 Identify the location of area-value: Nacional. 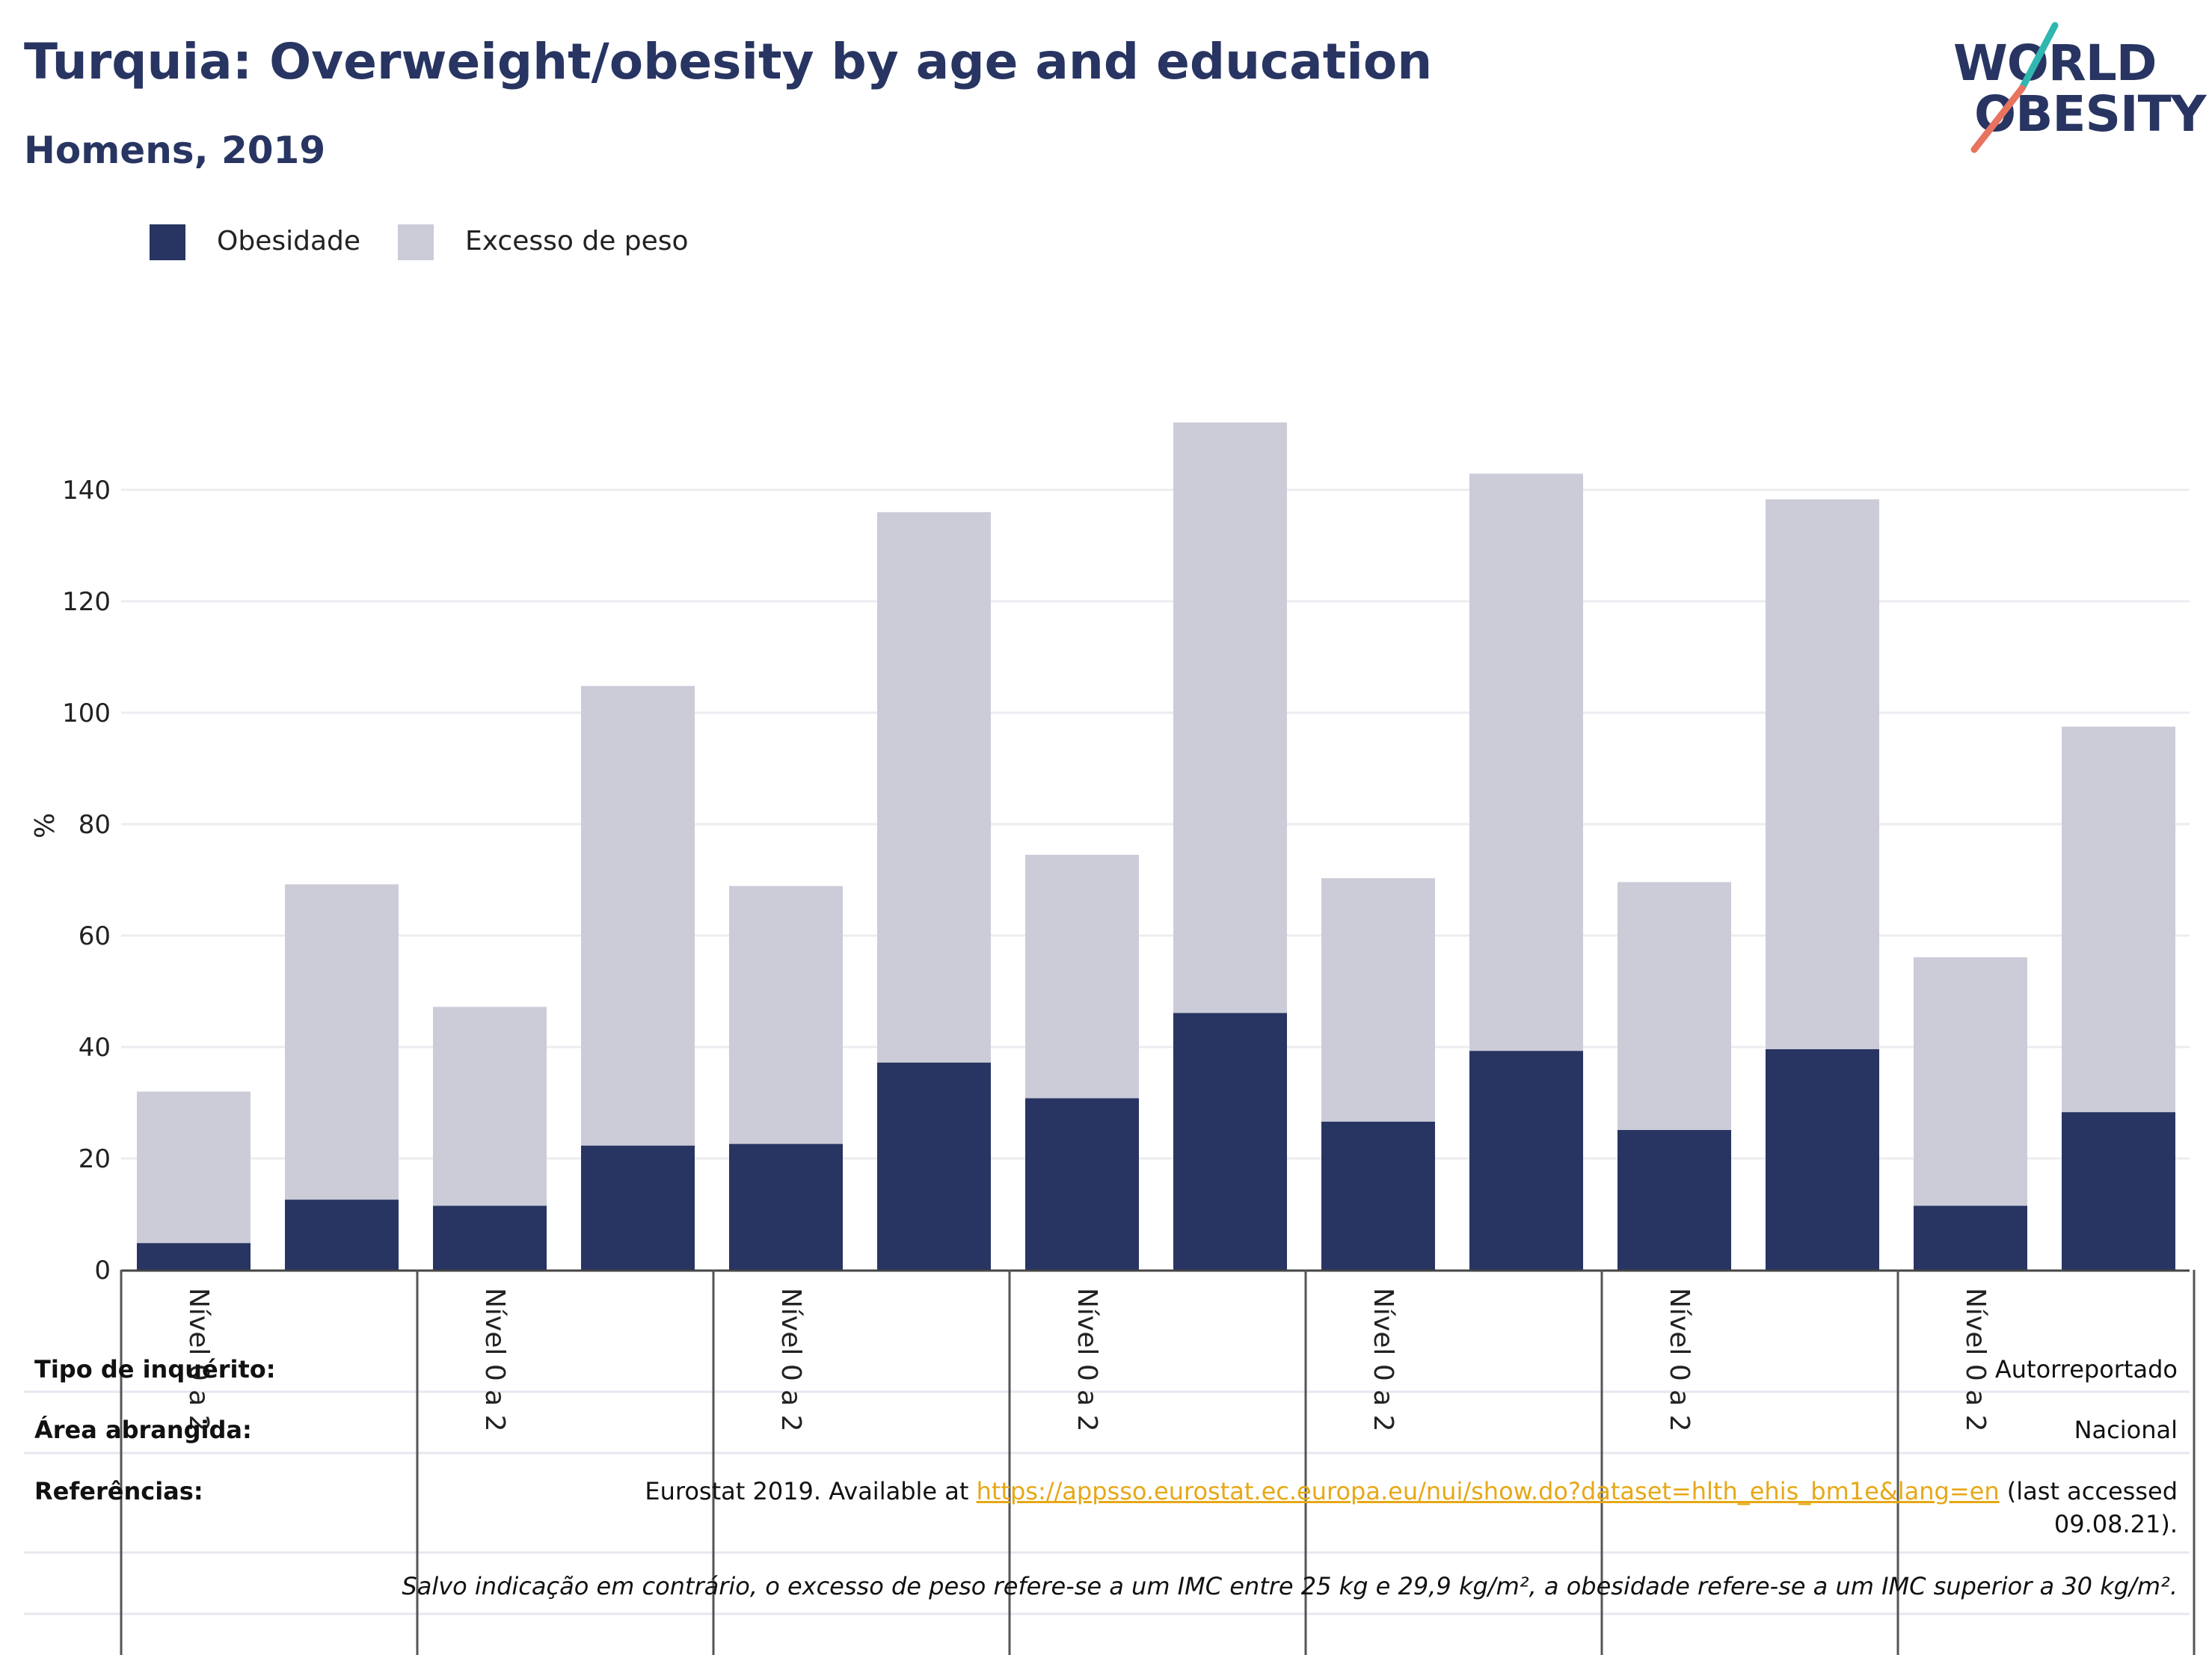
(2126, 1430).